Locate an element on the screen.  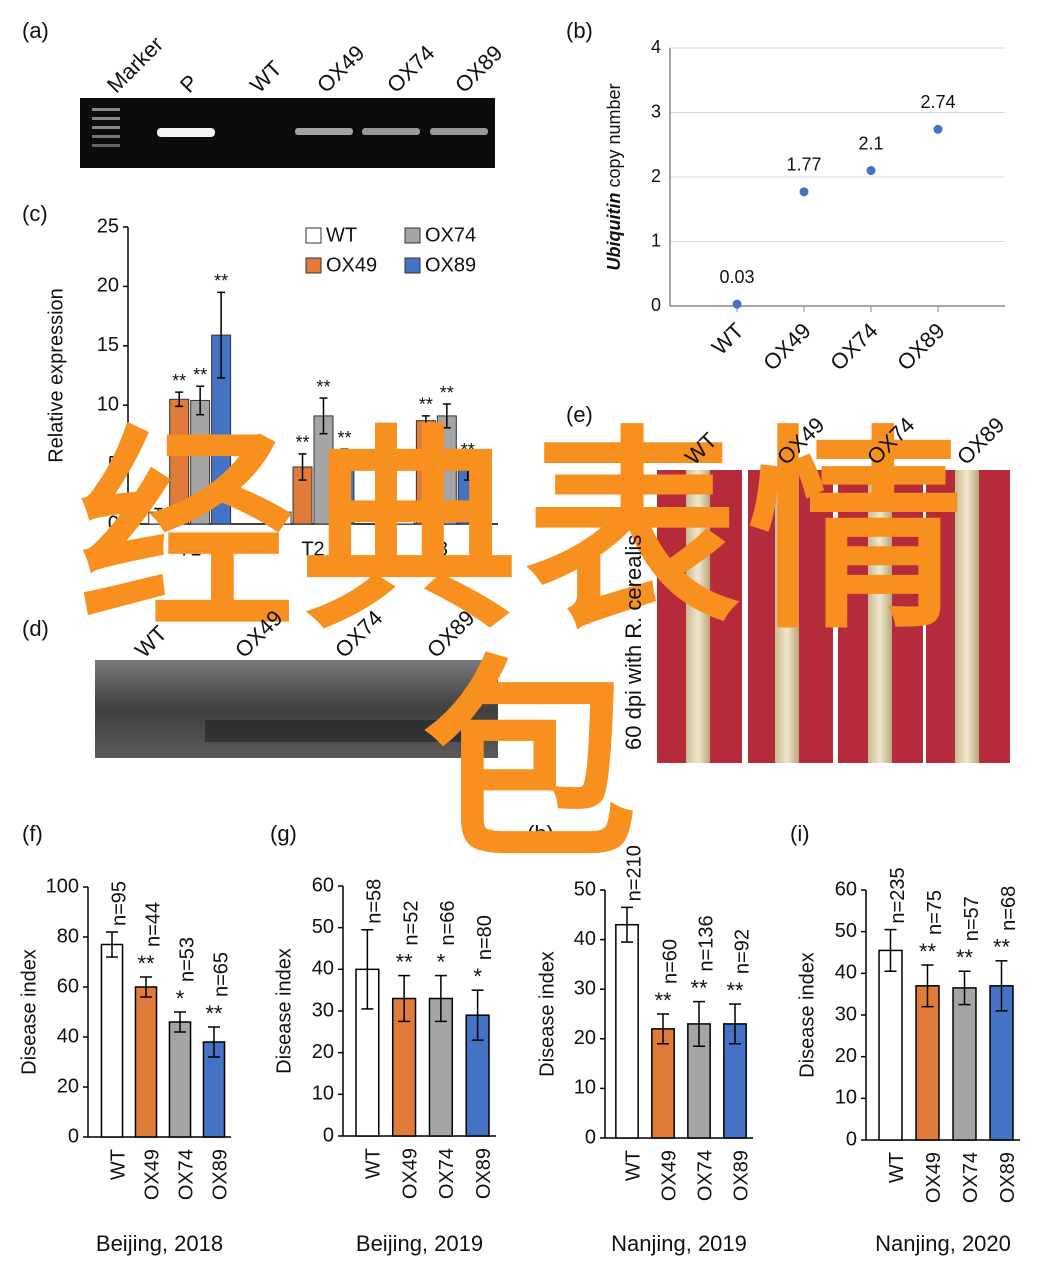
y-tick-label: 100 is located at coordinates (62, 886).